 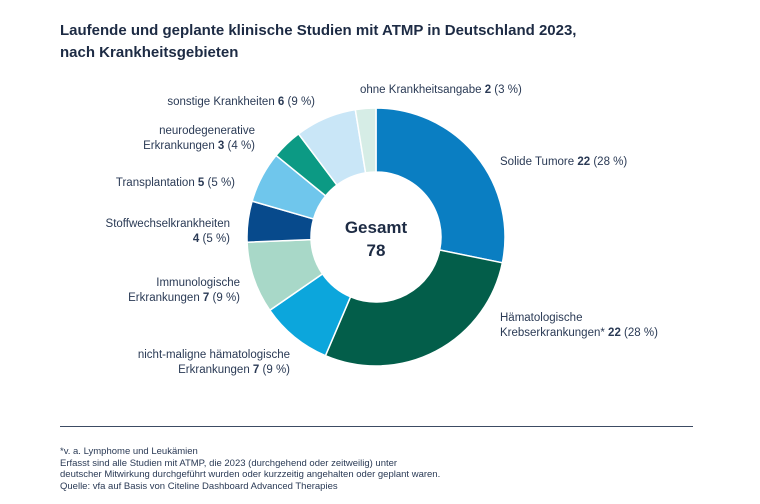 I want to click on slice-label: Immunologische Erkrankungen 7 (9 %), so click(x=184, y=291).